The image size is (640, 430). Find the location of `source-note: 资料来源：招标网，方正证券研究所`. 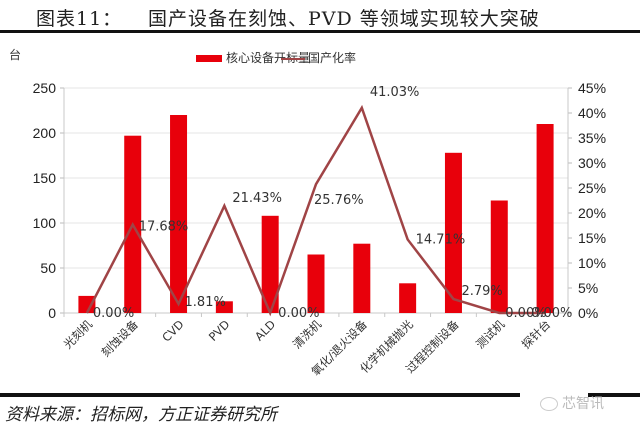

source-note: 资料来源：招标网，方正证券研究所 is located at coordinates (141, 415).